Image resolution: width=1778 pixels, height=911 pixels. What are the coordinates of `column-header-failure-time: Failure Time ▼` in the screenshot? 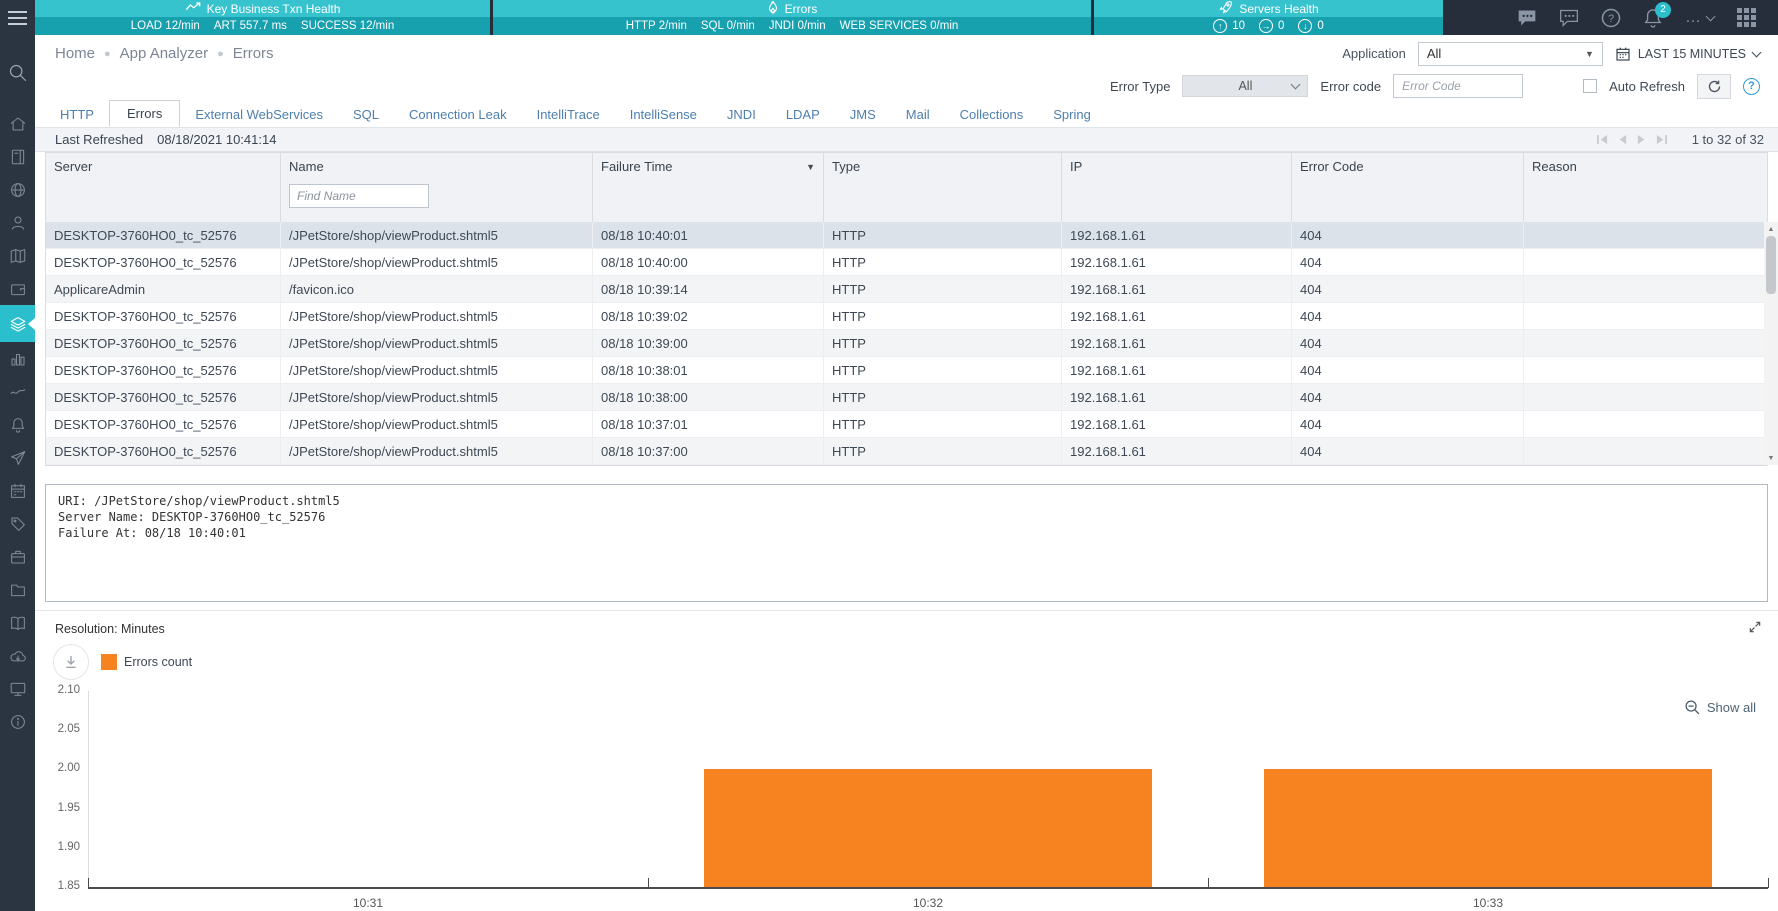 It's located at (708, 166).